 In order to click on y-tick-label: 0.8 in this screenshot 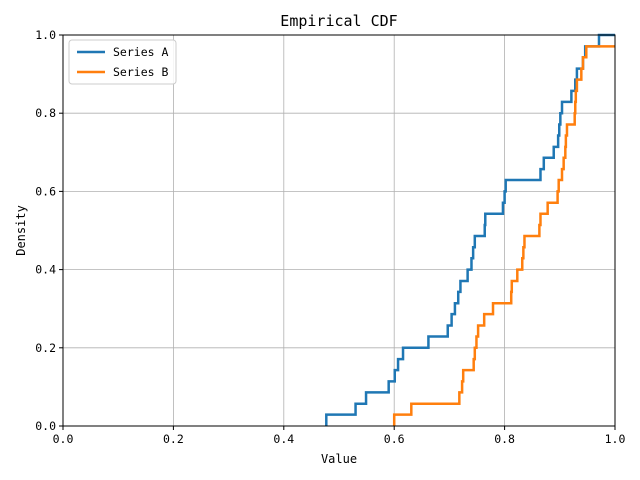, I will do `click(45, 113)`.